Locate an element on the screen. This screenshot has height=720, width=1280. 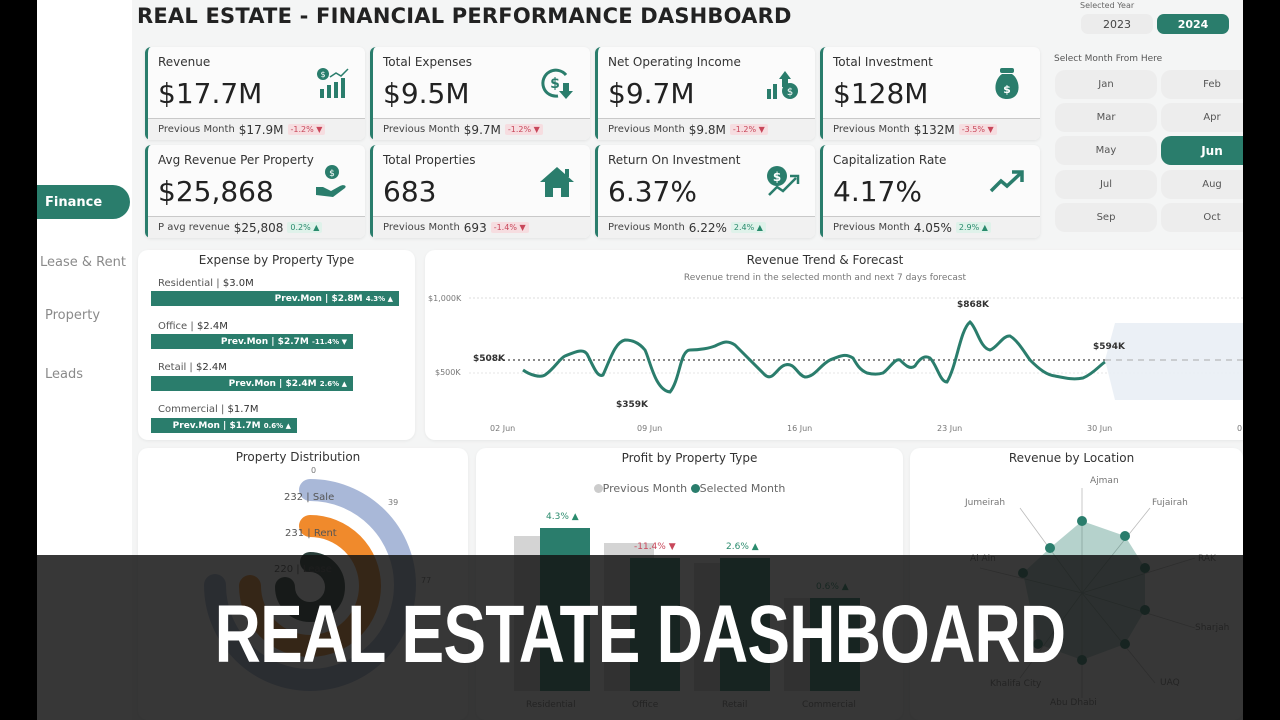
month-option-aug: Aug is located at coordinates (1202, 184).